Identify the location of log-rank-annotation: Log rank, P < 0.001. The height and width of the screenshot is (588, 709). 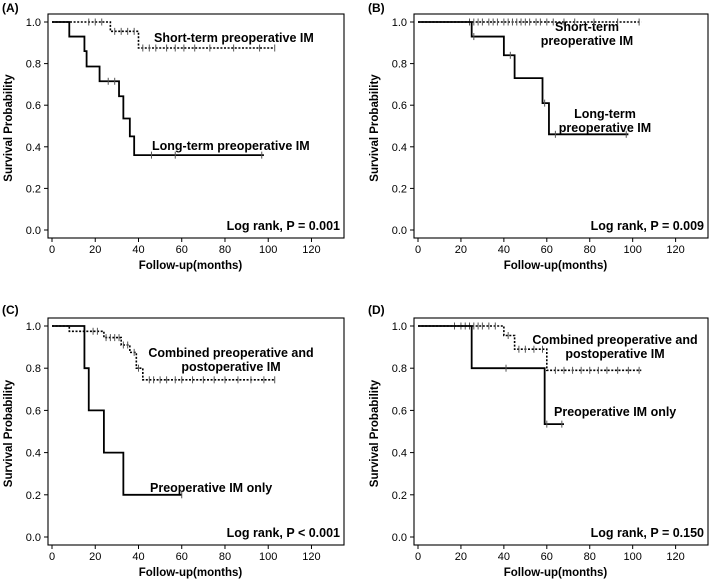
(283, 533).